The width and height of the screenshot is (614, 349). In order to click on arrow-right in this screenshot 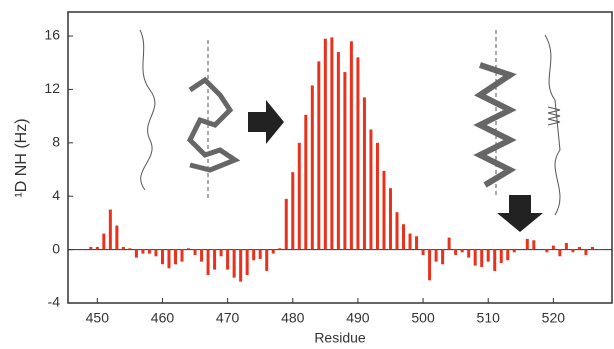, I will do `click(266, 122)`.